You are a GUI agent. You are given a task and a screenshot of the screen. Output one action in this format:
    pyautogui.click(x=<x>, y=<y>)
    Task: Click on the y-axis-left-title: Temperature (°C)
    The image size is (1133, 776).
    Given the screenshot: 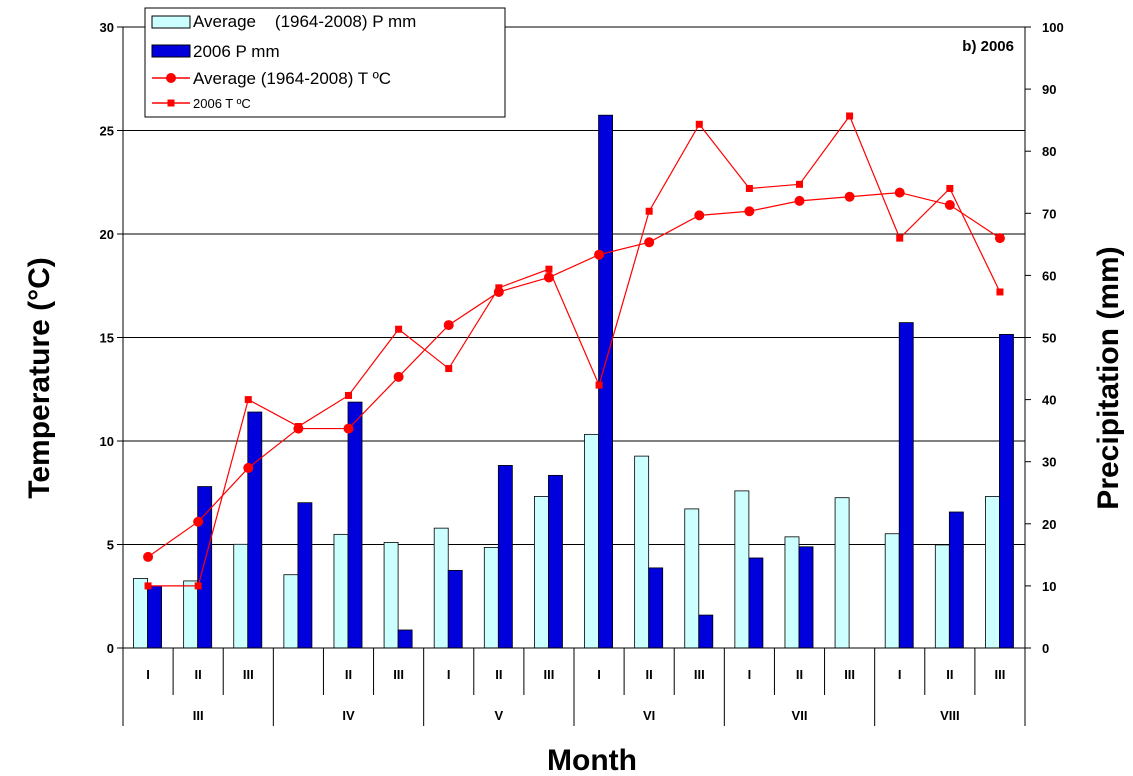 What is the action you would take?
    pyautogui.click(x=39, y=377)
    